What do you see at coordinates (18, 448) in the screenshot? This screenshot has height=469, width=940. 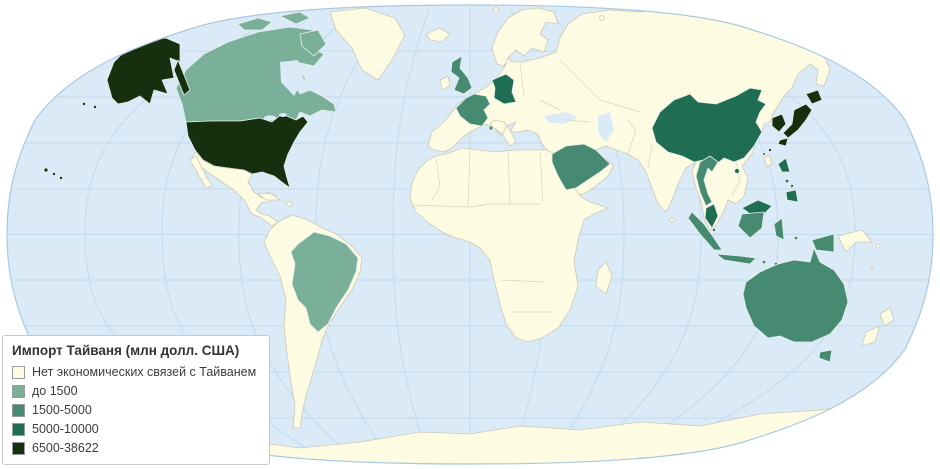 I see `legend-swatch-class4` at bounding box center [18, 448].